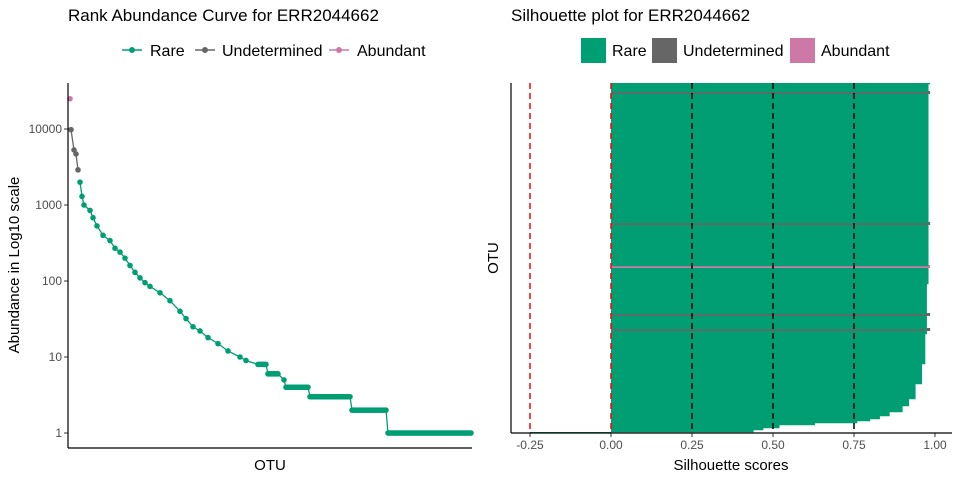 The height and width of the screenshot is (480, 960). I want to click on y-tick-label: 1000, so click(48, 205).